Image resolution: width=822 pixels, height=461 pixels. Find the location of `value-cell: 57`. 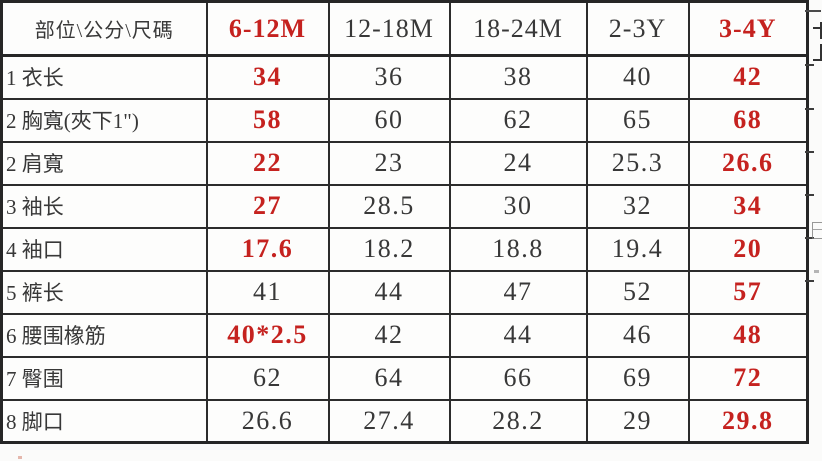

value-cell: 57 is located at coordinates (748, 292).